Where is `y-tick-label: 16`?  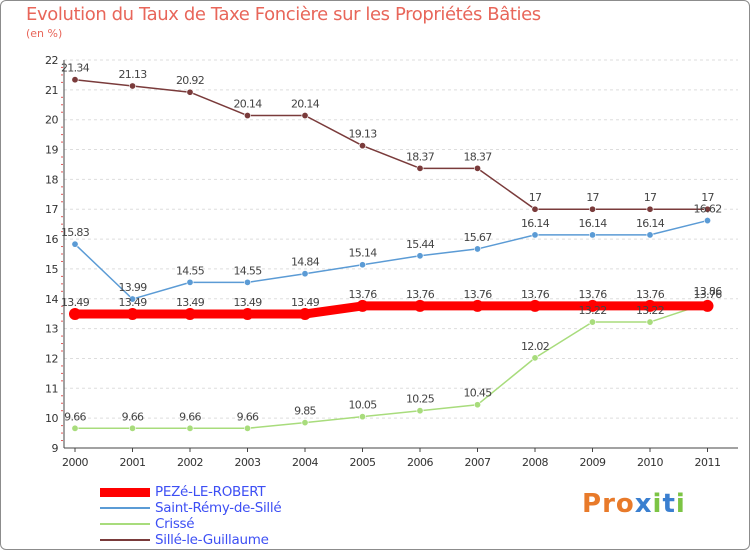 y-tick-label: 16 is located at coordinates (51, 239).